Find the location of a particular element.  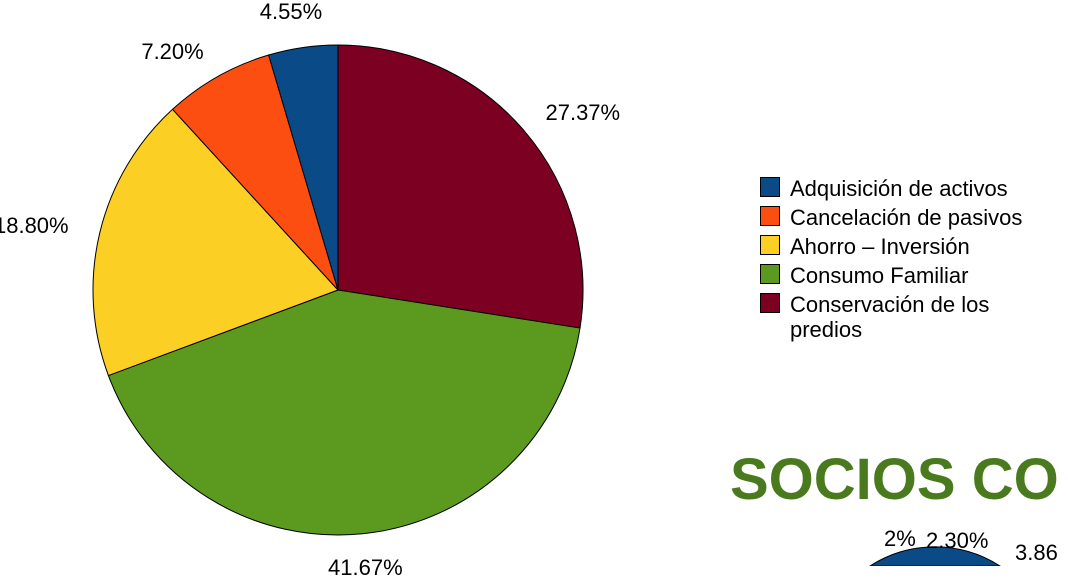

slice-value-label: 41.67% is located at coordinates (365, 567).